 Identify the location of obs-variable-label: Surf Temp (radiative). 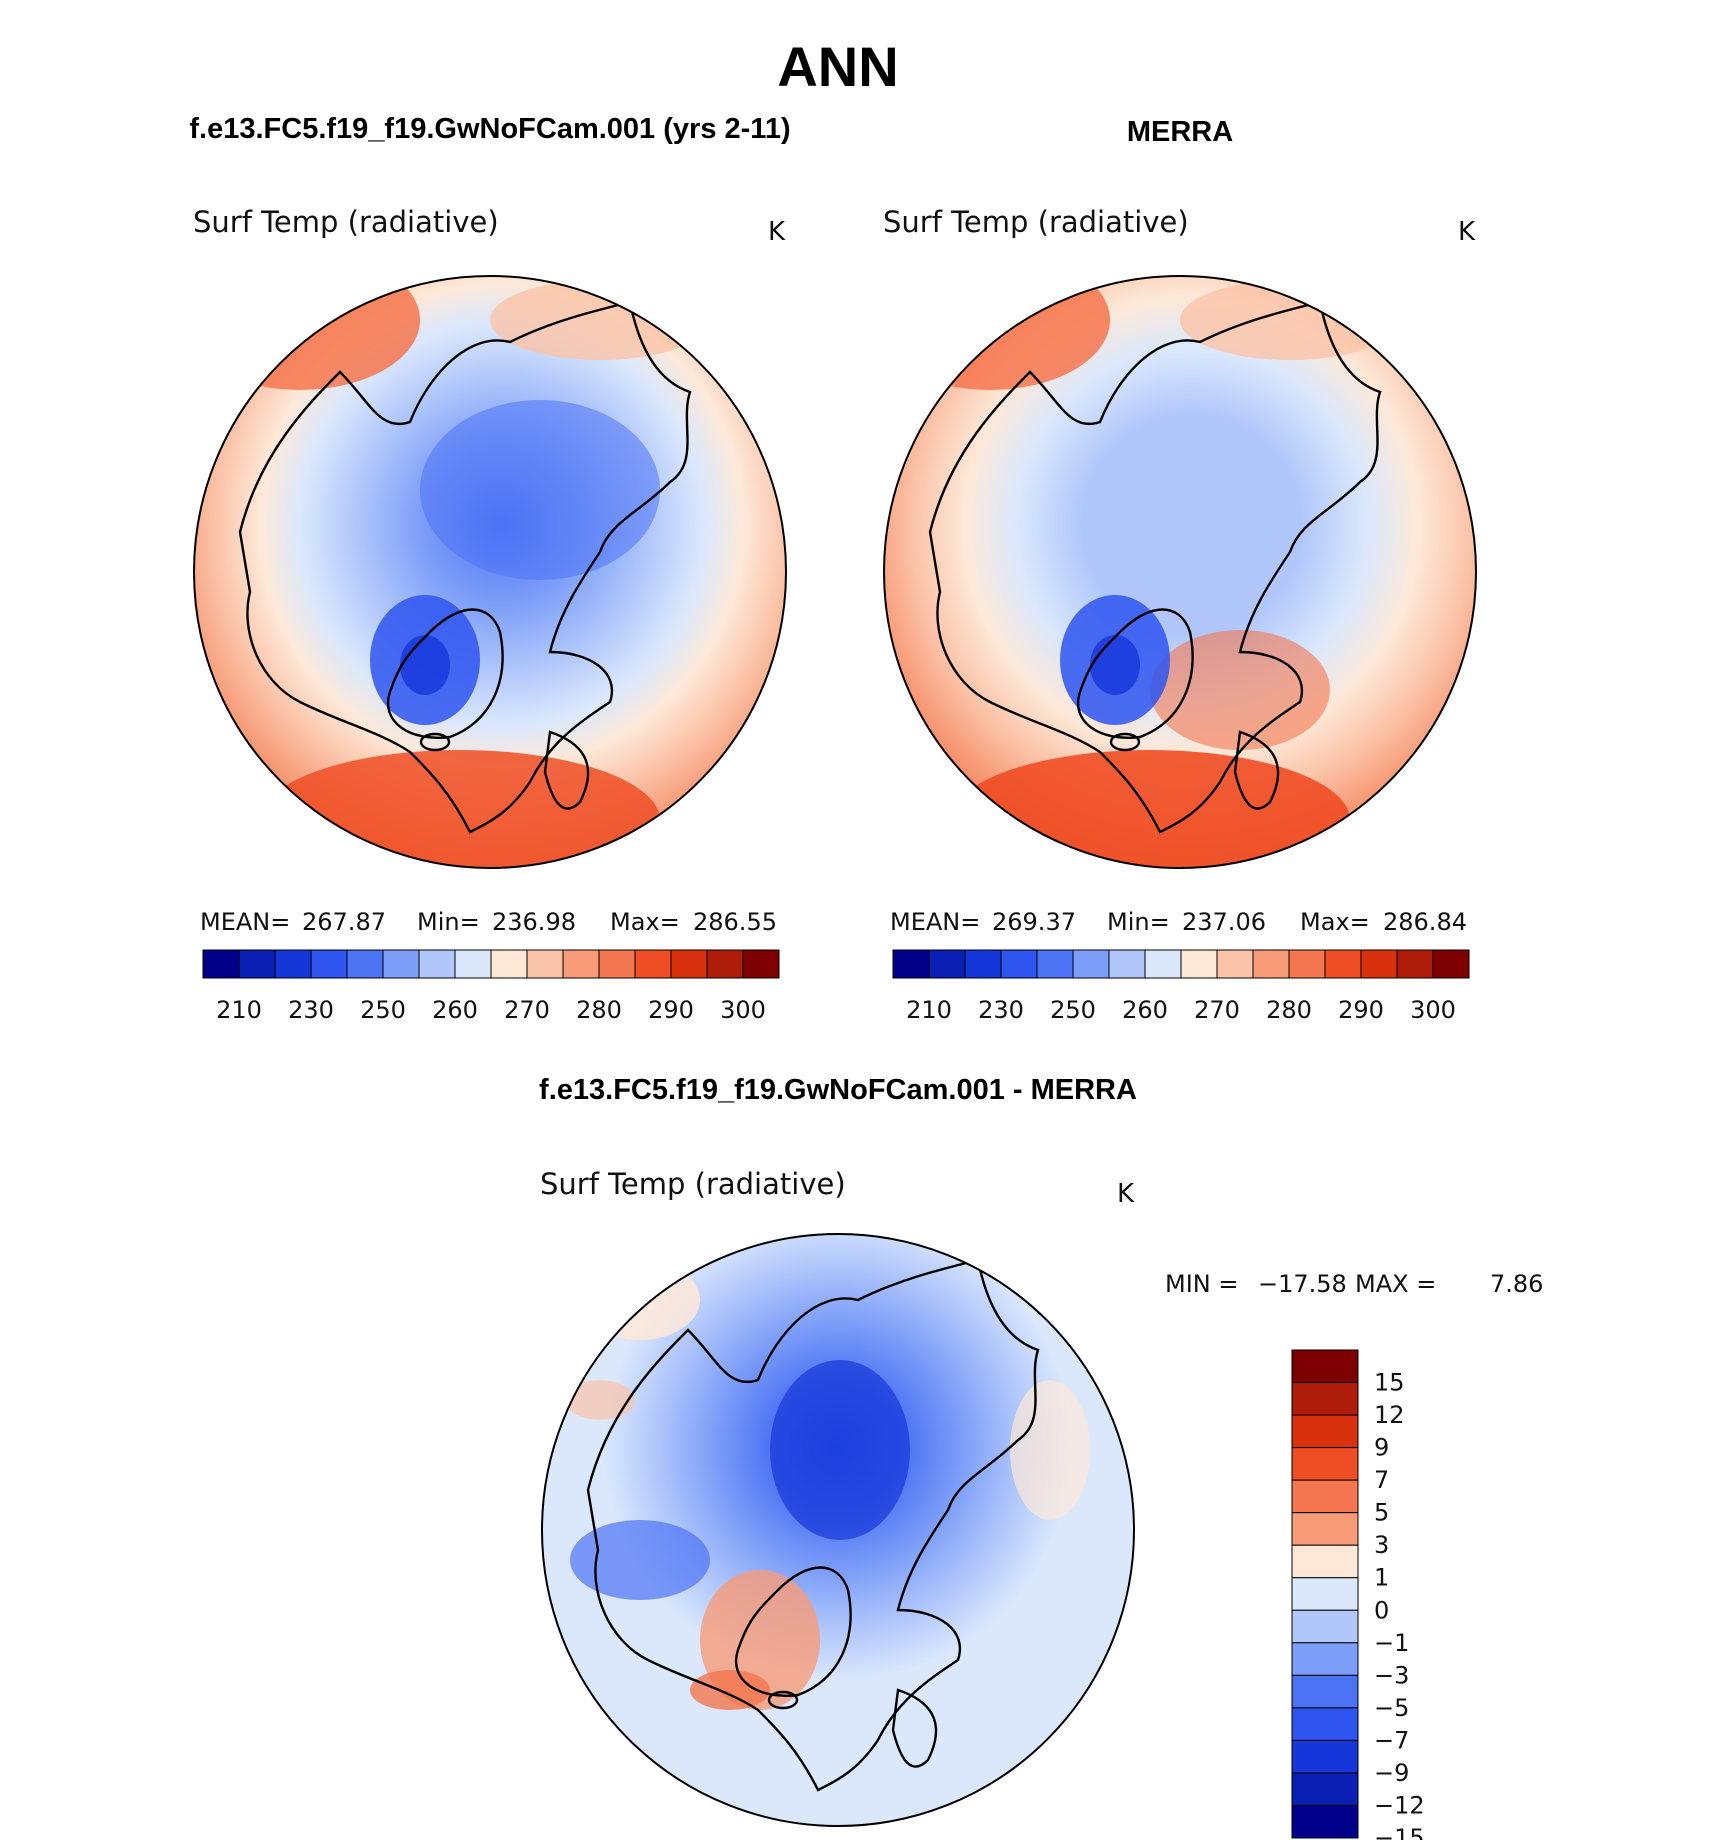
(1036, 222).